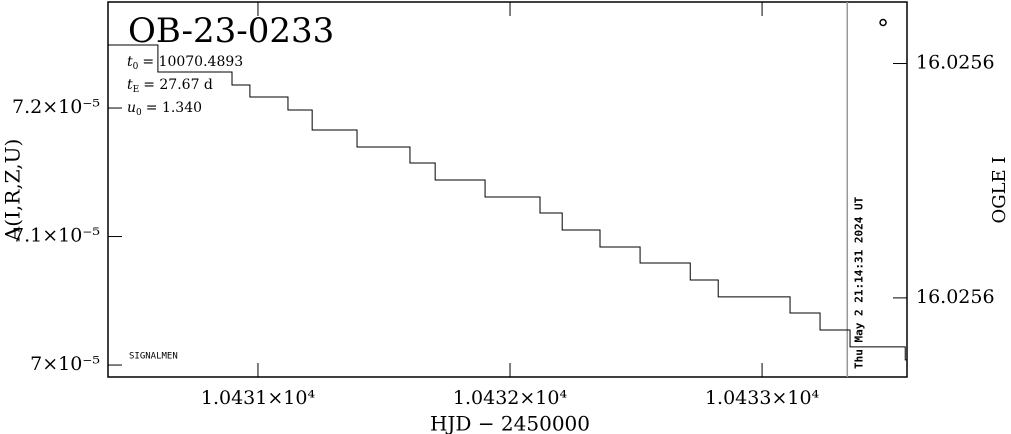 This screenshot has height=434, width=1011. Describe the element at coordinates (258, 398) in the screenshot. I see `x-tick-label: 1.0431×10⁴` at that location.